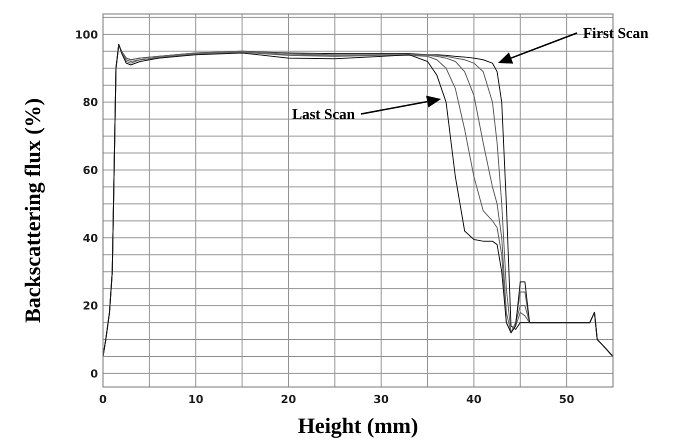 The image size is (679, 442). Describe the element at coordinates (90, 306) in the screenshot. I see `y-tick-label: 20` at that location.